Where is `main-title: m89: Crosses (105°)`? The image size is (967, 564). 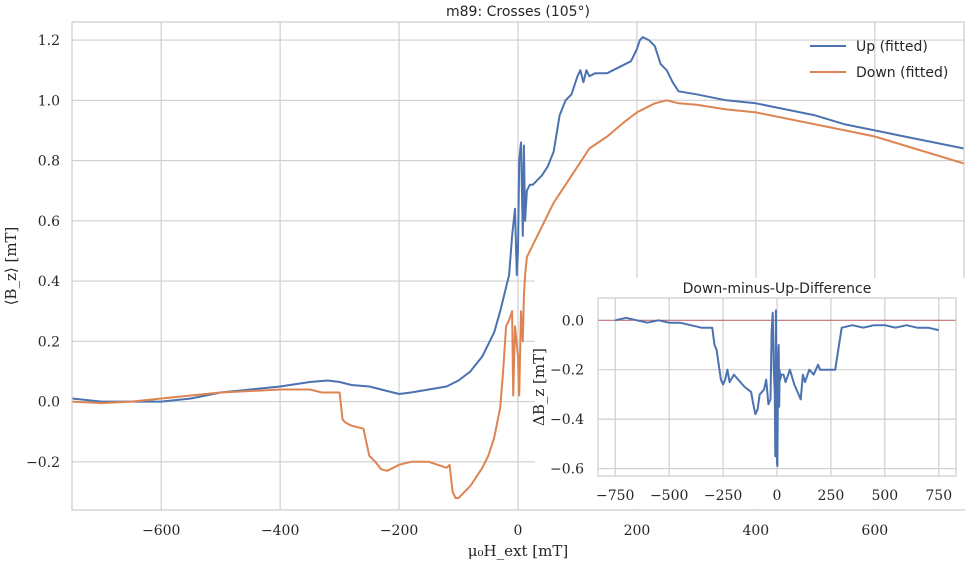 main-title: m89: Crosses (105°) is located at coordinates (518, 12).